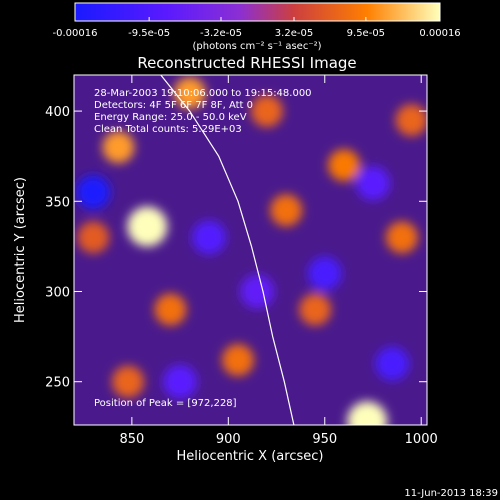 The image size is (500, 500). Describe the element at coordinates (57, 202) in the screenshot. I see `y-tick-label-2: 350` at that location.